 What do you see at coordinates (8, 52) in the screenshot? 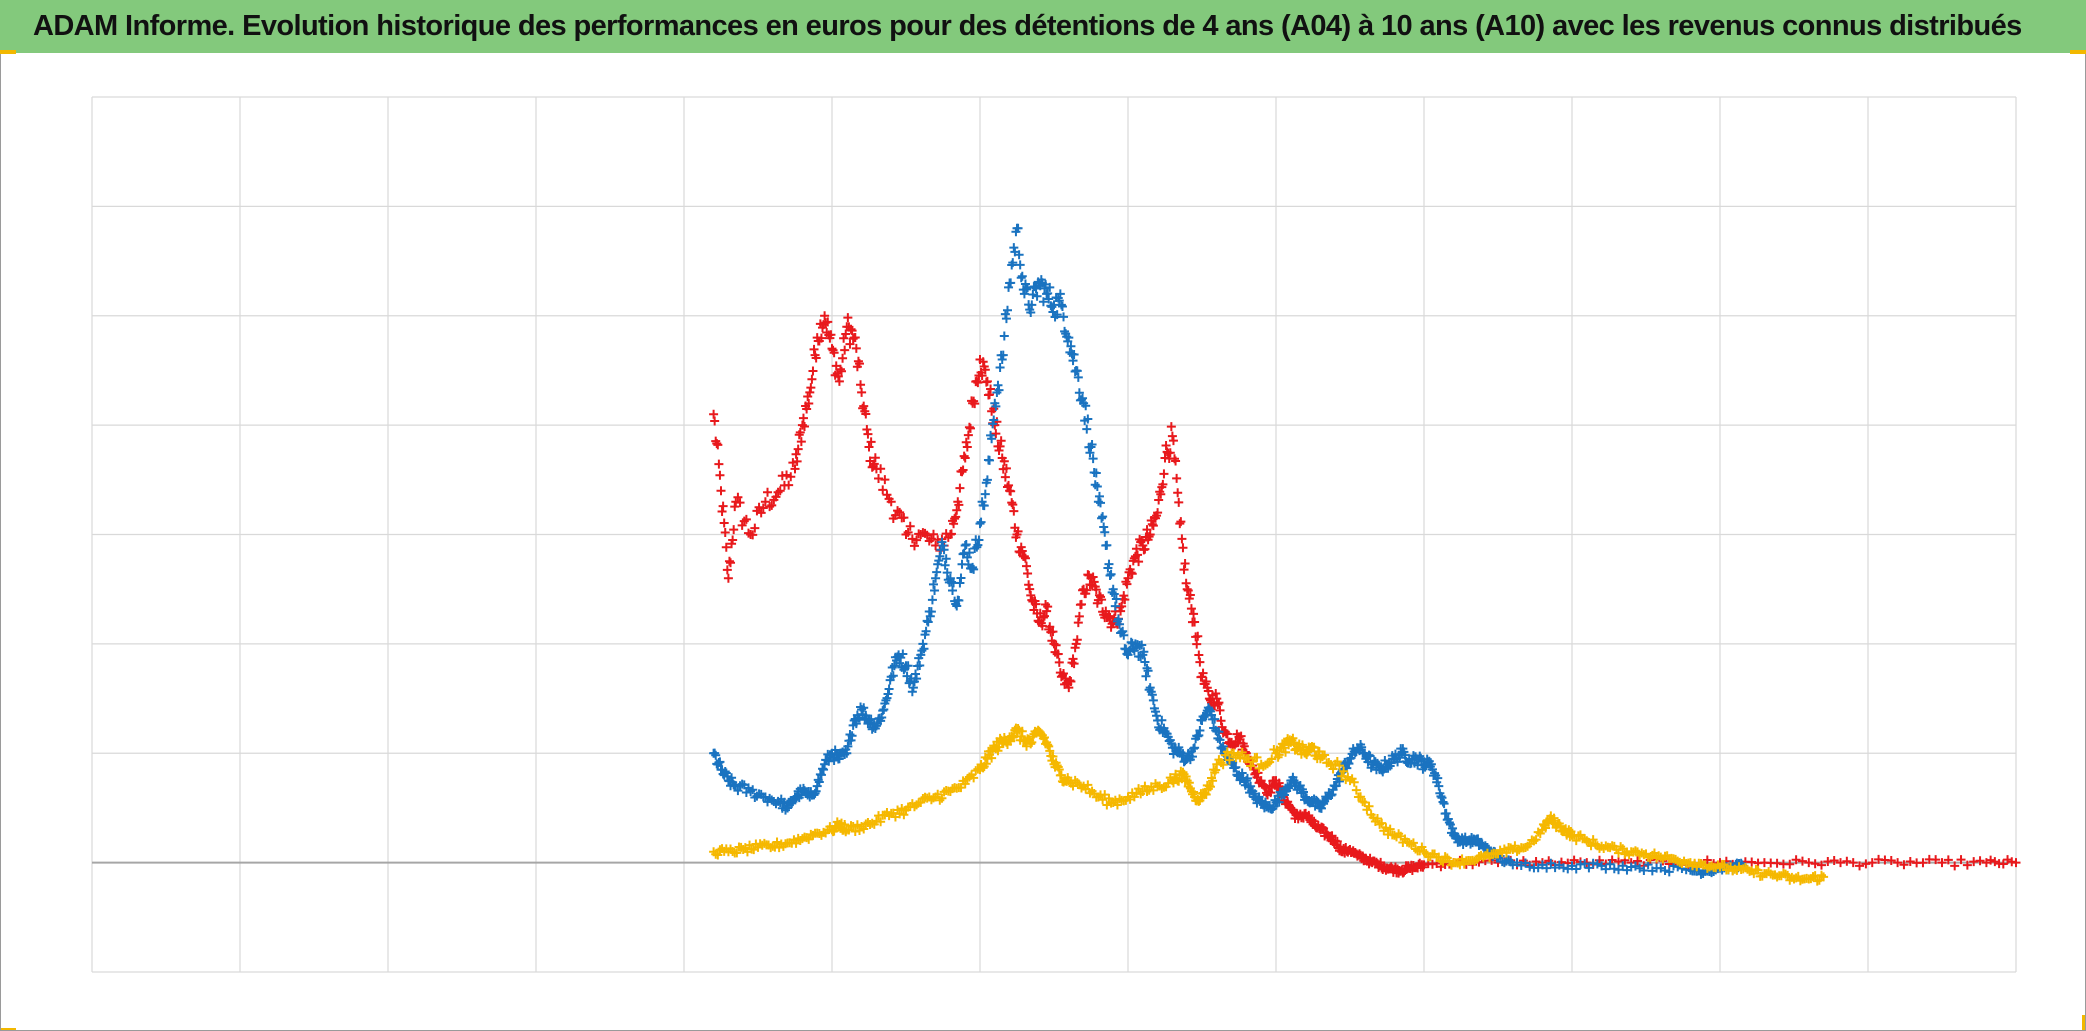
I see `corner-accent-top-left` at bounding box center [8, 52].